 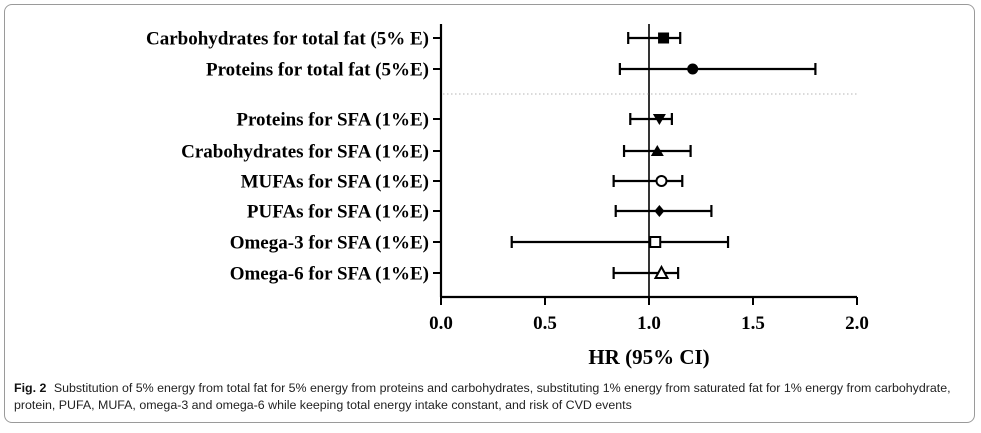 I want to click on row-label: PUFAs for SFA (1%E), so click(x=338, y=212).